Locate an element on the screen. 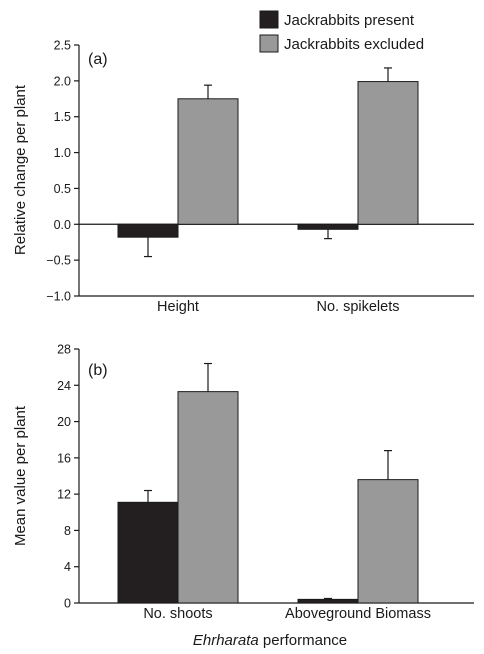  panel-b-tag: (b) is located at coordinates (98, 370).